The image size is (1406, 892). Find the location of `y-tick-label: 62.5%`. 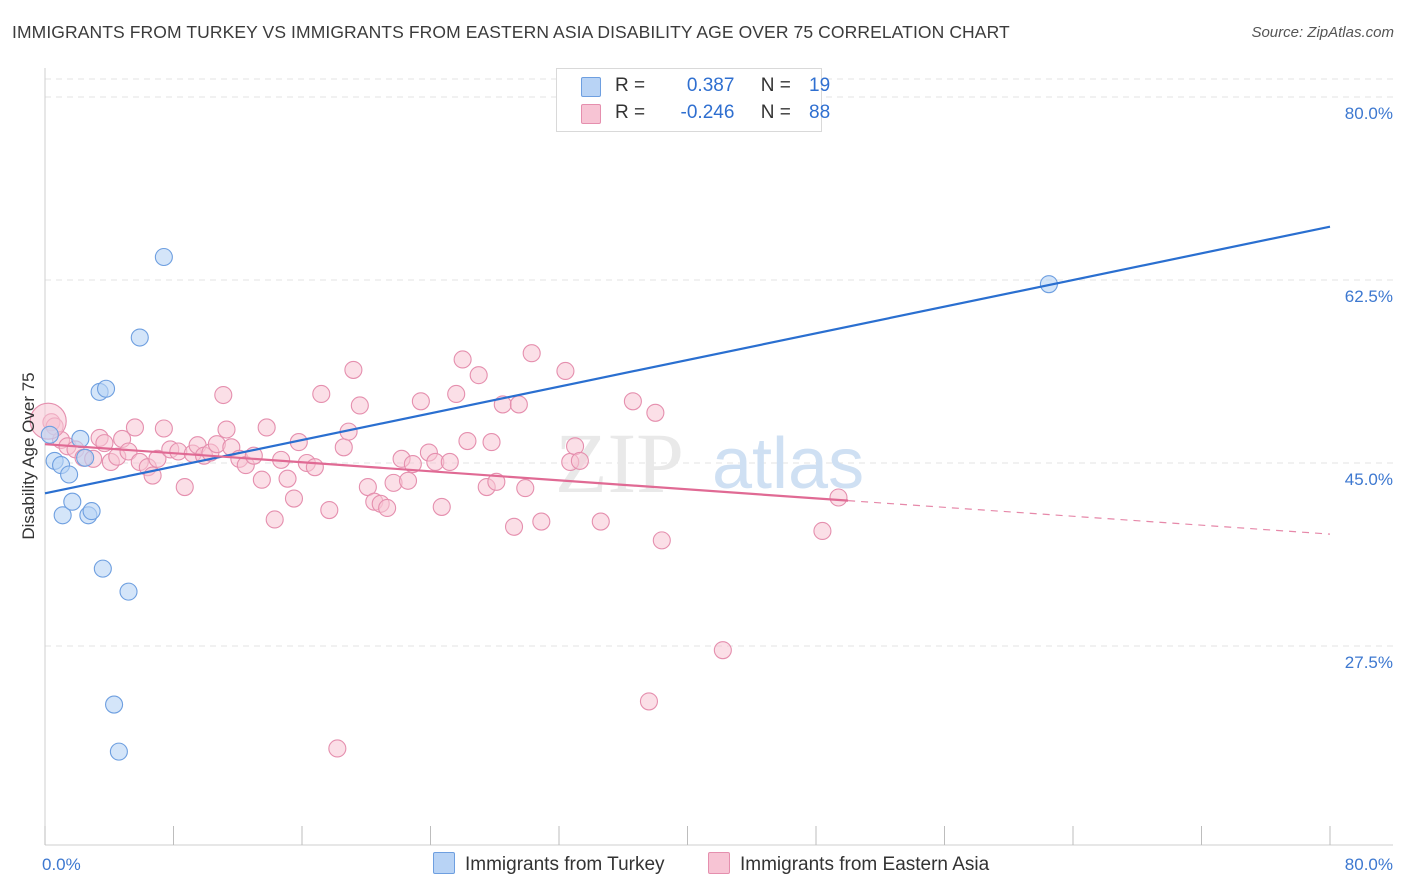

y-tick-label: 62.5% is located at coordinates (1369, 296).